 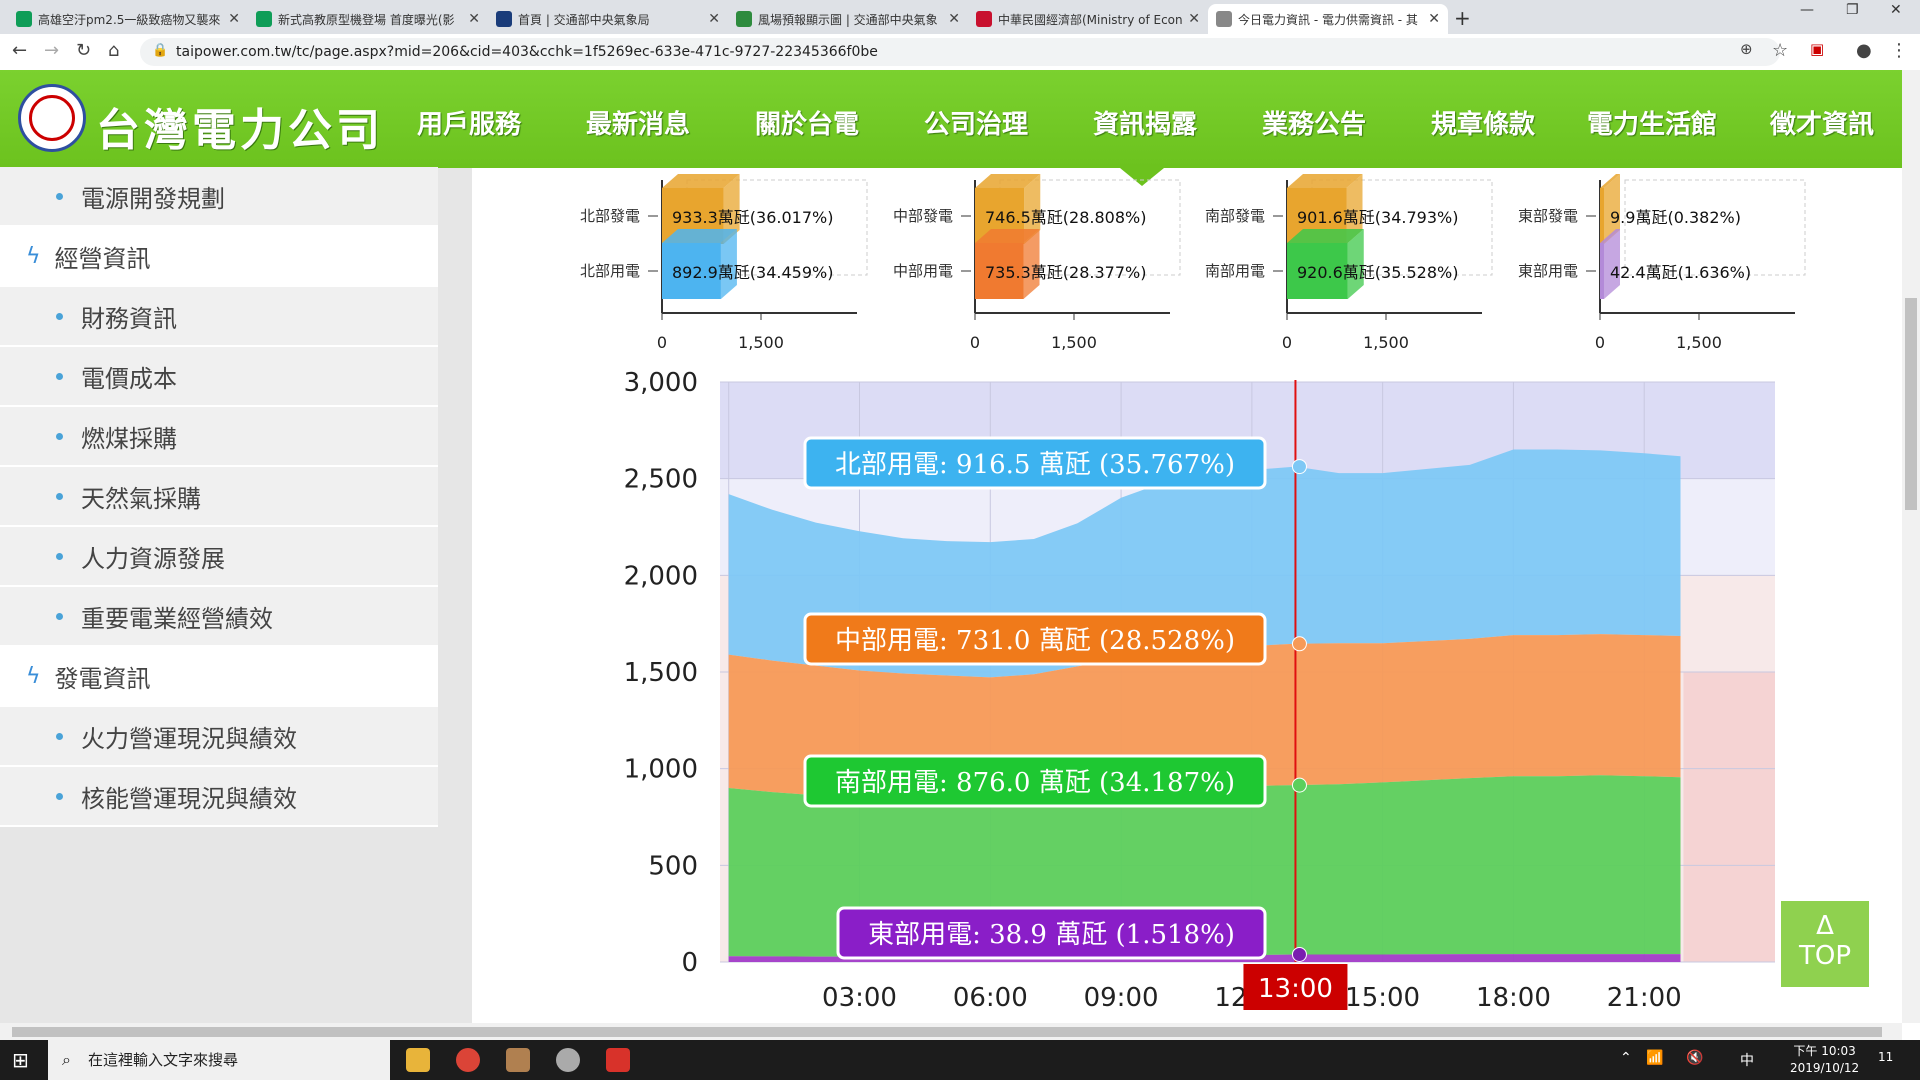 I want to click on sidebar-item-label: 人力資源發展, so click(x=153, y=558).